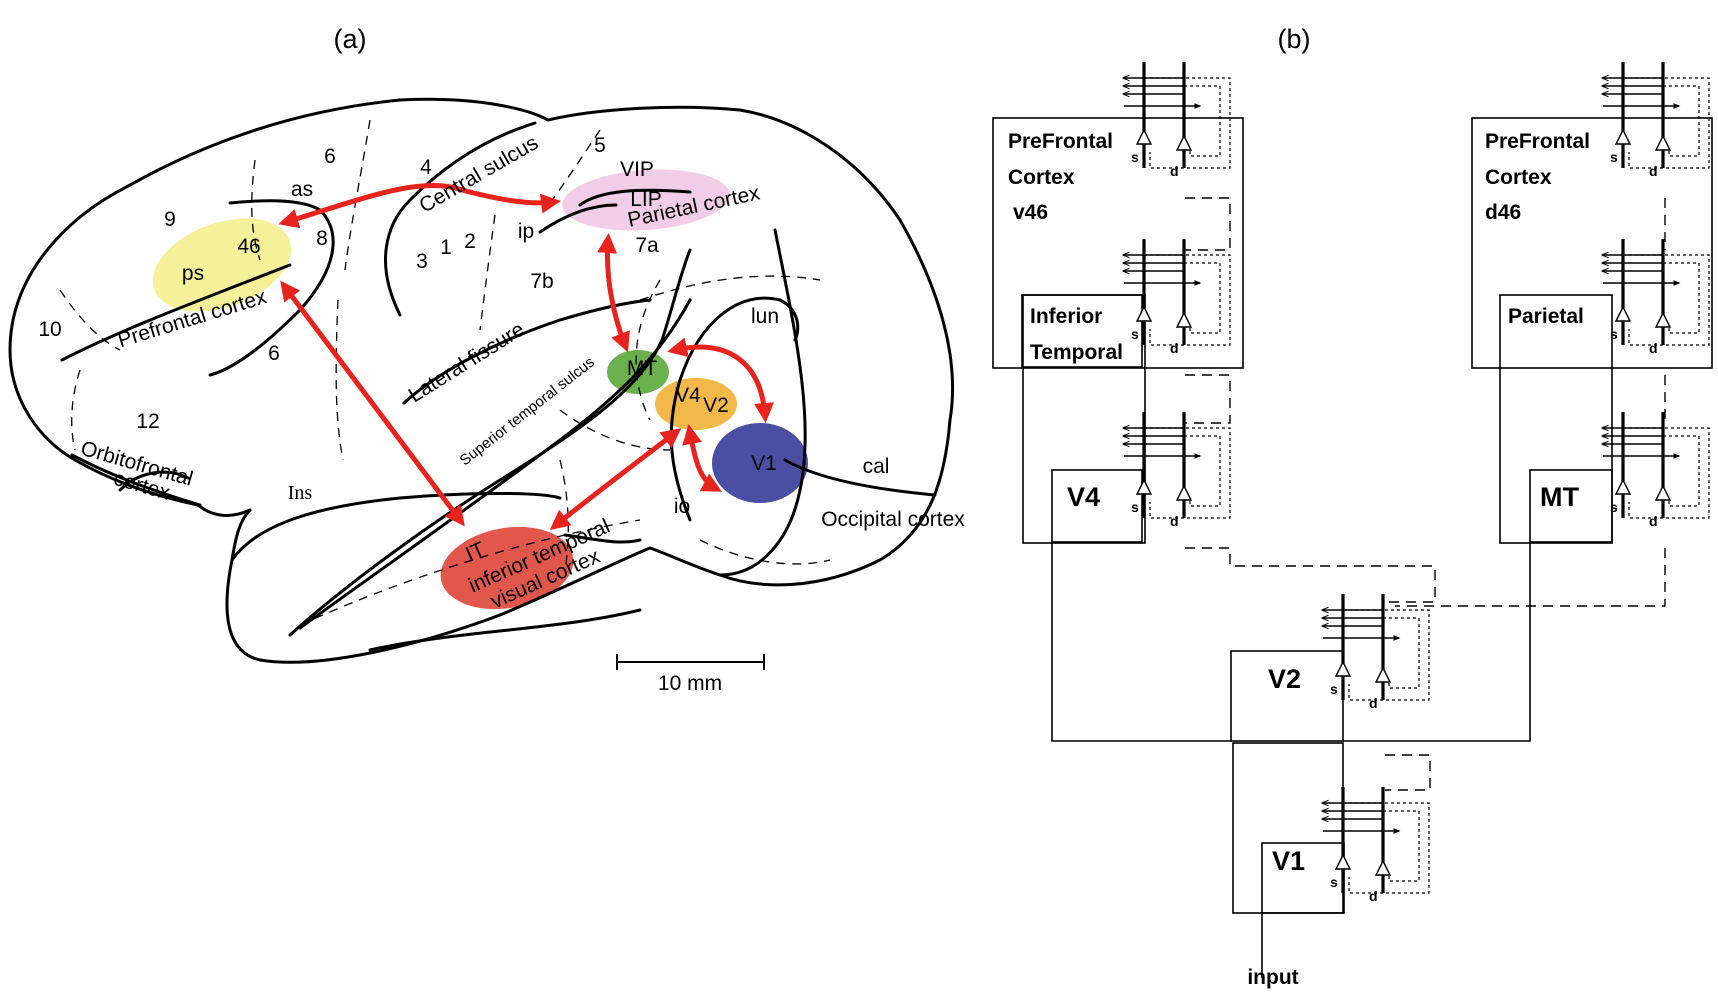  I want to click on area-3: 3, so click(422, 261).